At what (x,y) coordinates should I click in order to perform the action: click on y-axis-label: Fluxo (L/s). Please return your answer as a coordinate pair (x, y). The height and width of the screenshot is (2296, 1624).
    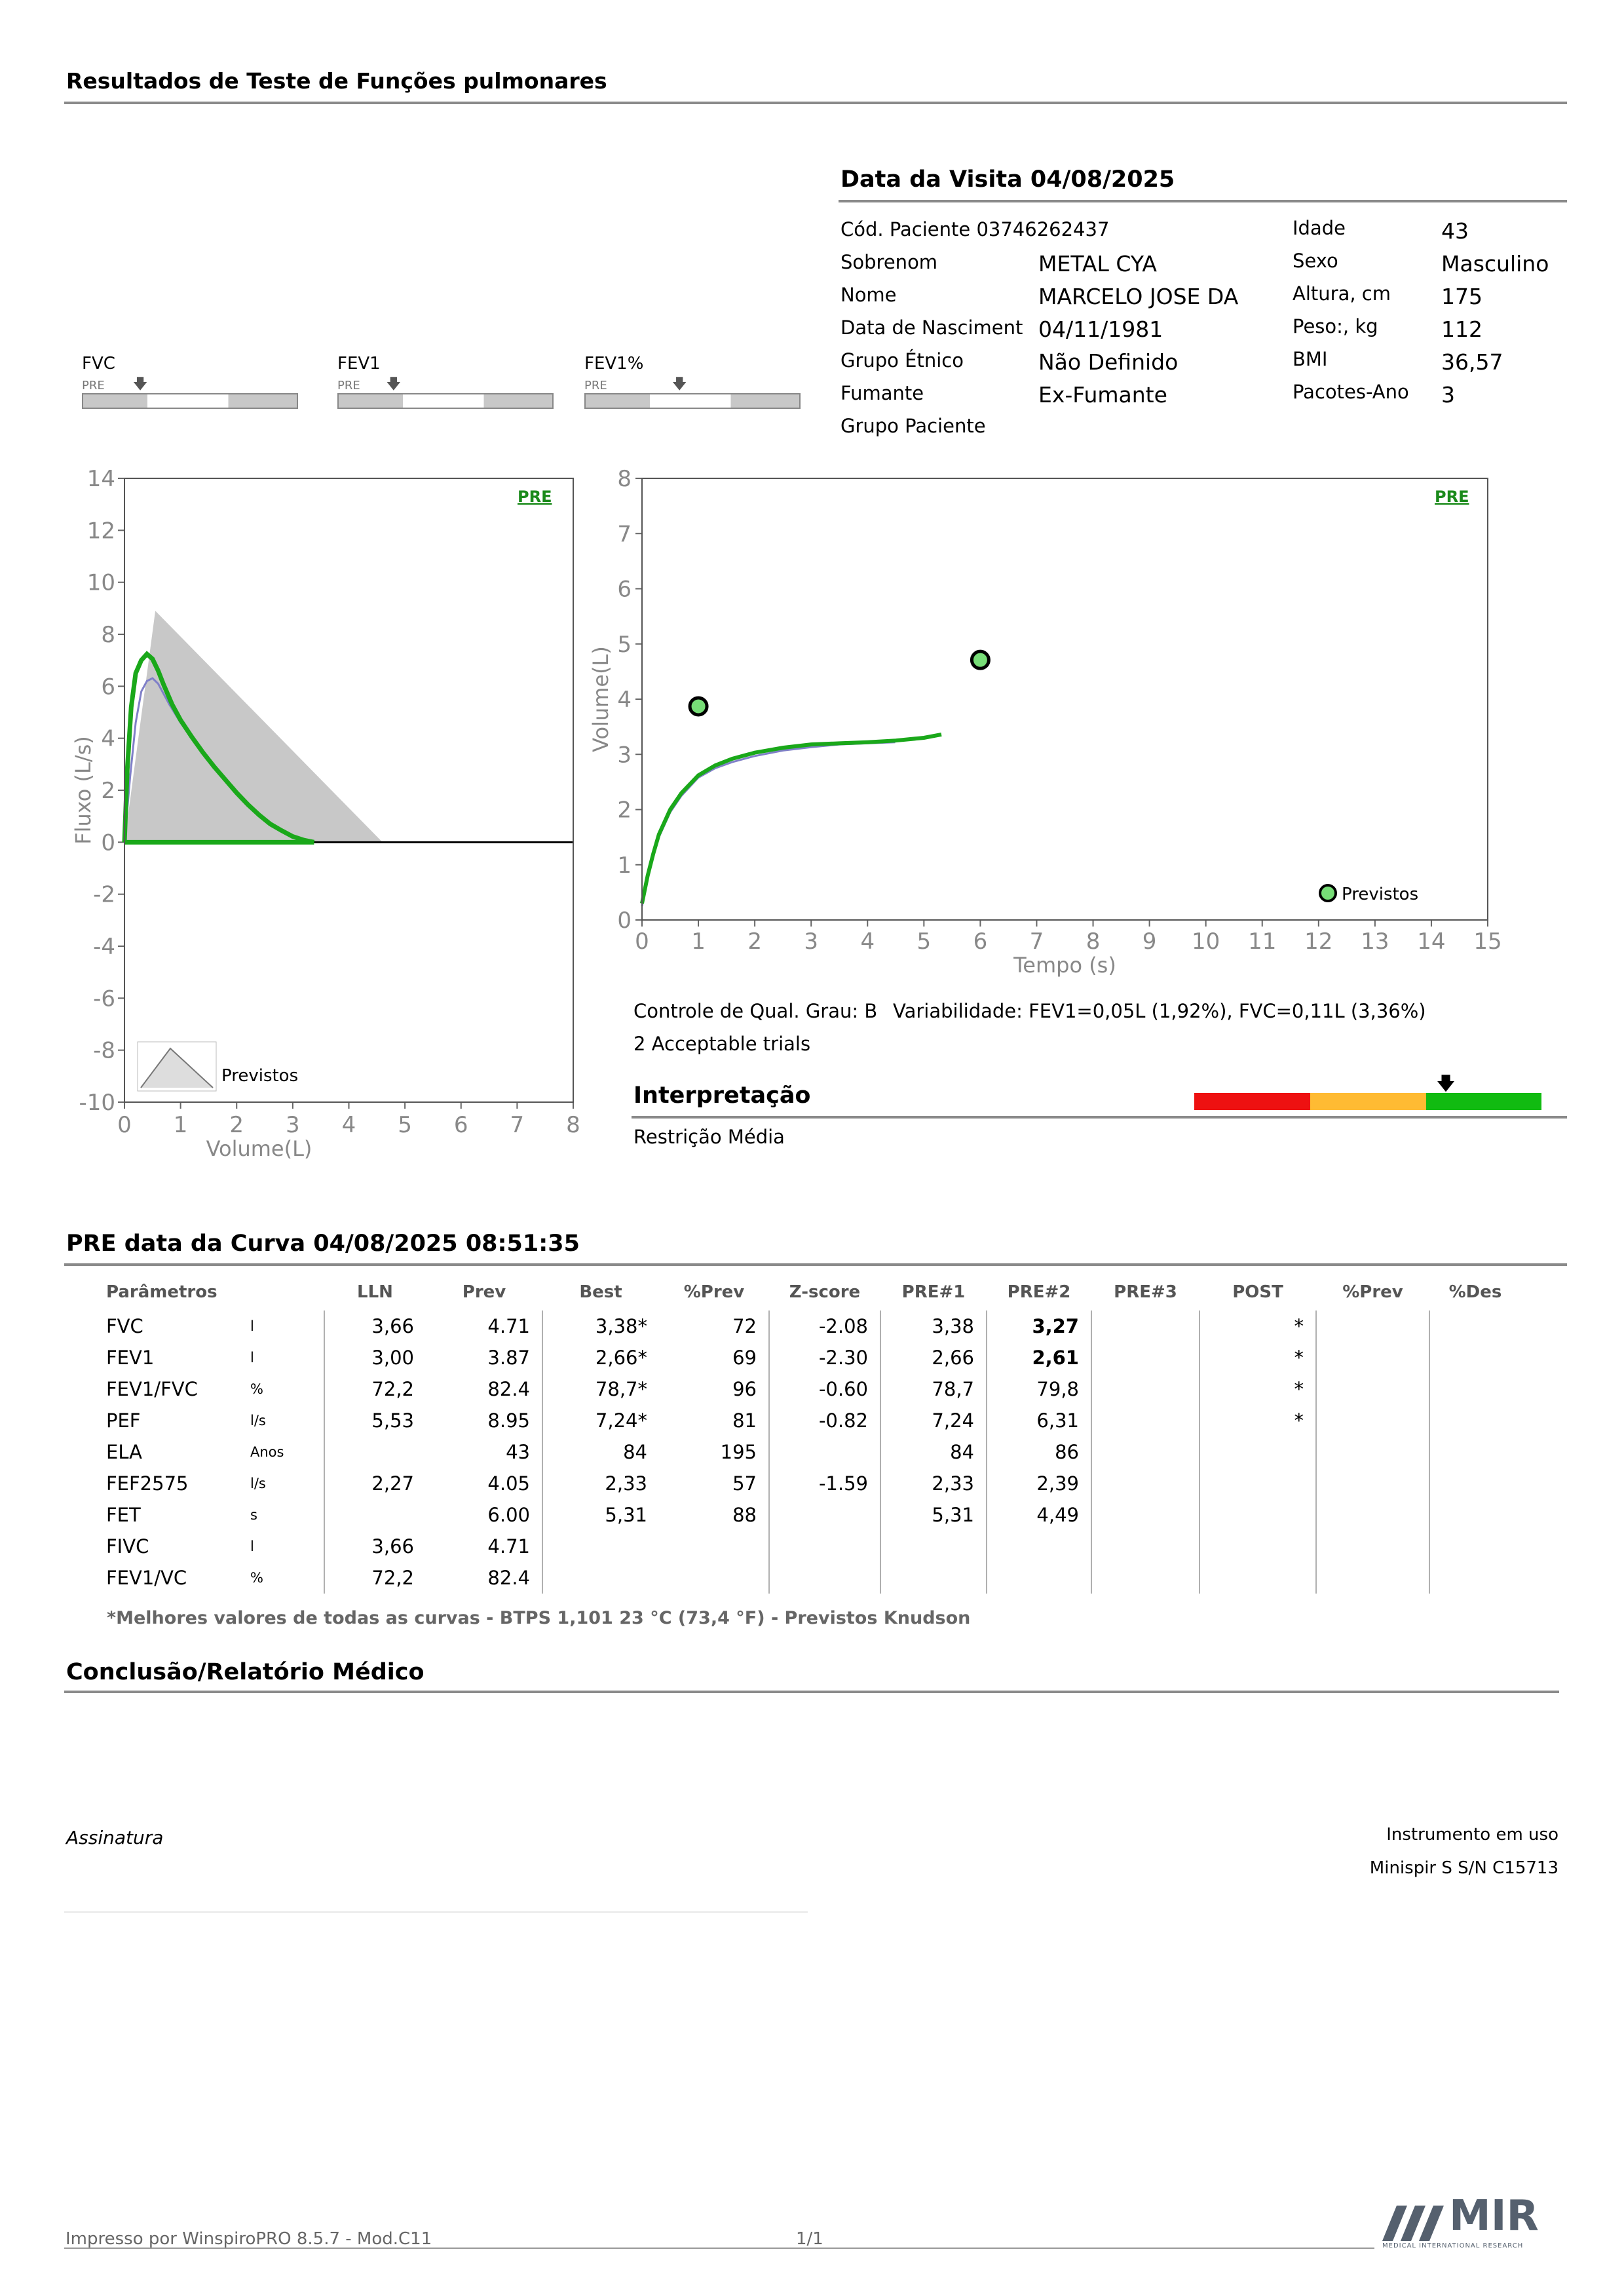
    Looking at the image, I should click on (83, 790).